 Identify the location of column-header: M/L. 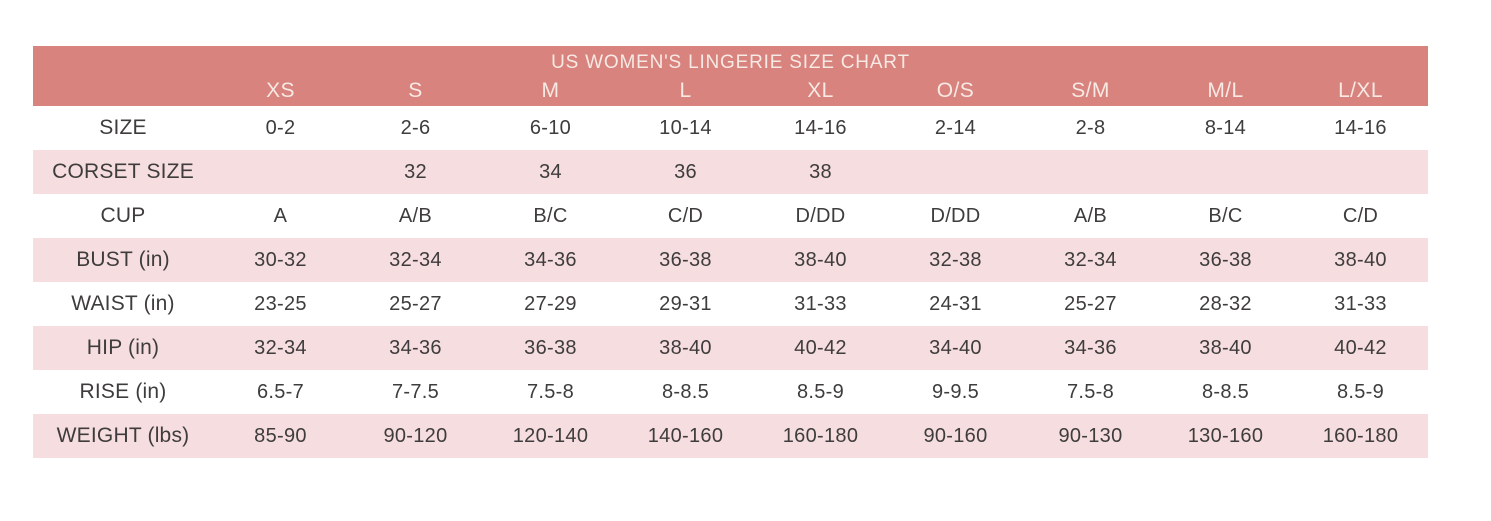
(1225, 90).